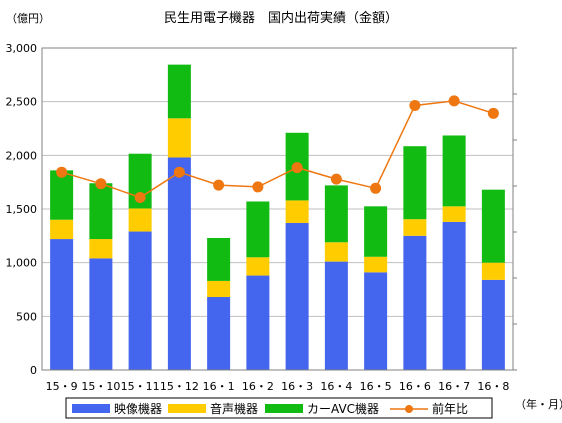 This screenshot has width=562, height=423. Describe the element at coordinates (219, 386) in the screenshot. I see `x-tick-label: 16・1` at that location.